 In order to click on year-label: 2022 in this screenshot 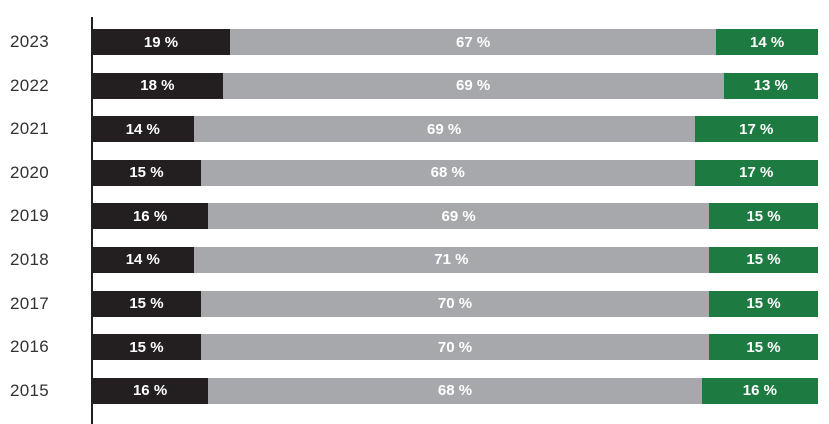, I will do `click(30, 85)`.